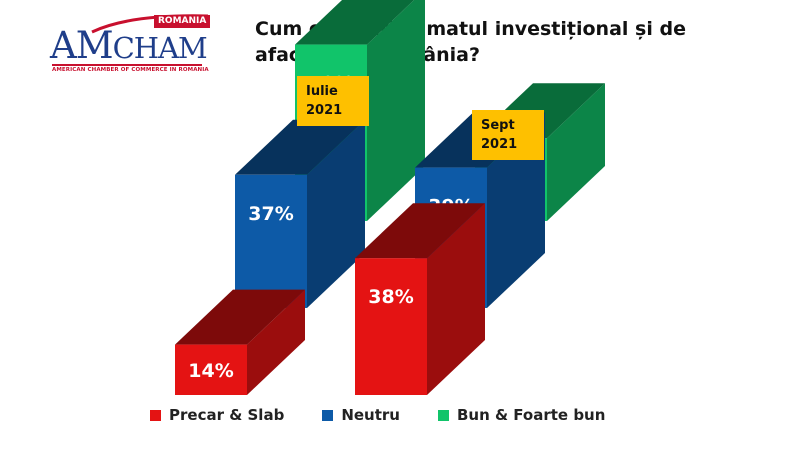 The image size is (800, 450). Describe the element at coordinates (322, 91) in the screenshot. I see `period-label-1-line-1: Iulie` at that location.